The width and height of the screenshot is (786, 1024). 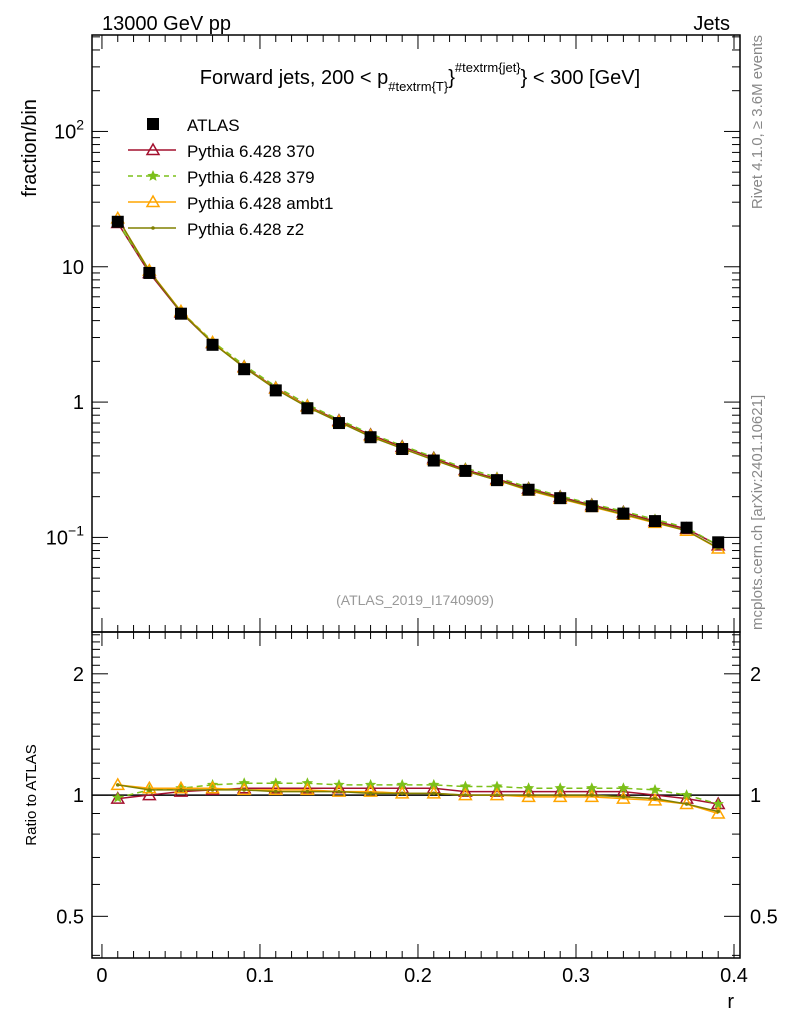 I want to click on legend-item: Pythia 6.428 z2, so click(x=216, y=229).